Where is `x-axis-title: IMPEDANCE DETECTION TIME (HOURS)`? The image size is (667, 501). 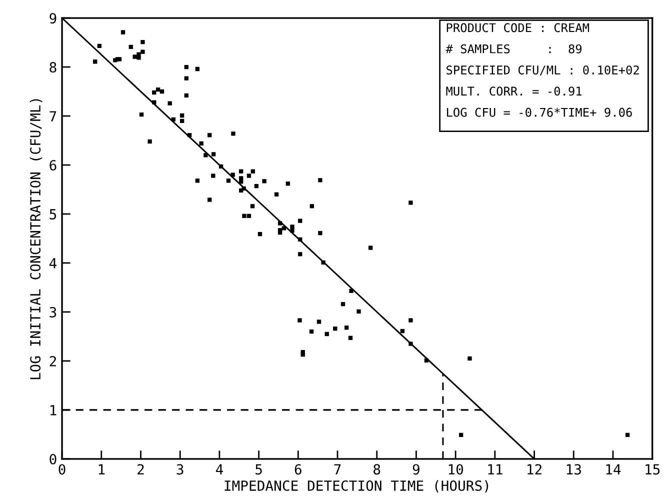 x-axis-title: IMPEDANCE DETECTION TIME (HOURS) is located at coordinates (356, 486).